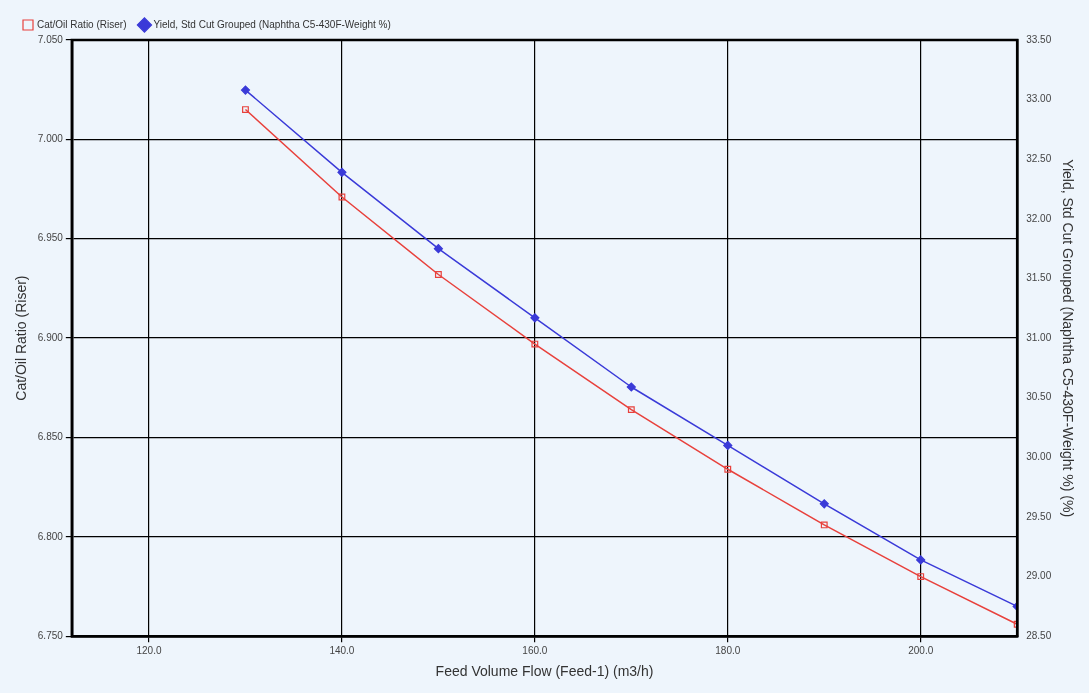 The width and height of the screenshot is (1089, 693). I want to click on y-axis-title: Cat/Oil Ratio (Riser), so click(21, 338).